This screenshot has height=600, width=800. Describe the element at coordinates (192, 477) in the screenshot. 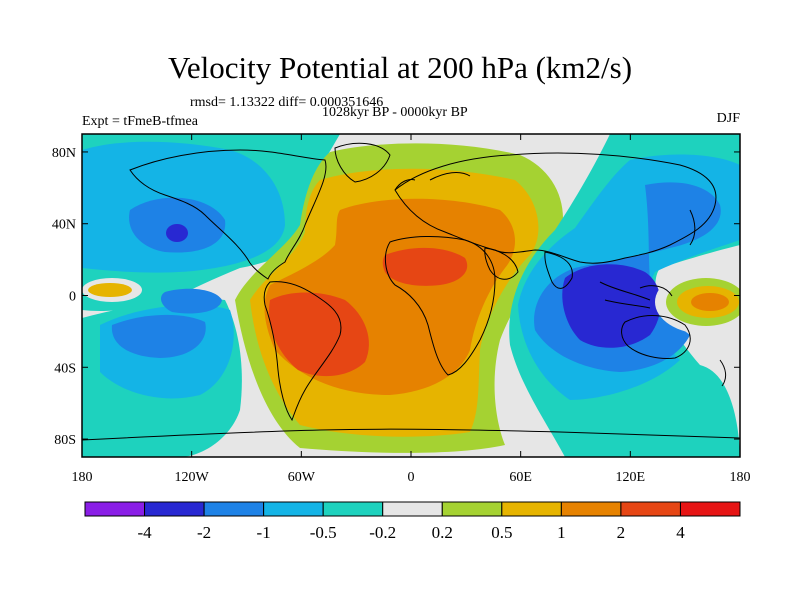

I see `lon-tick-label: 120W` at that location.